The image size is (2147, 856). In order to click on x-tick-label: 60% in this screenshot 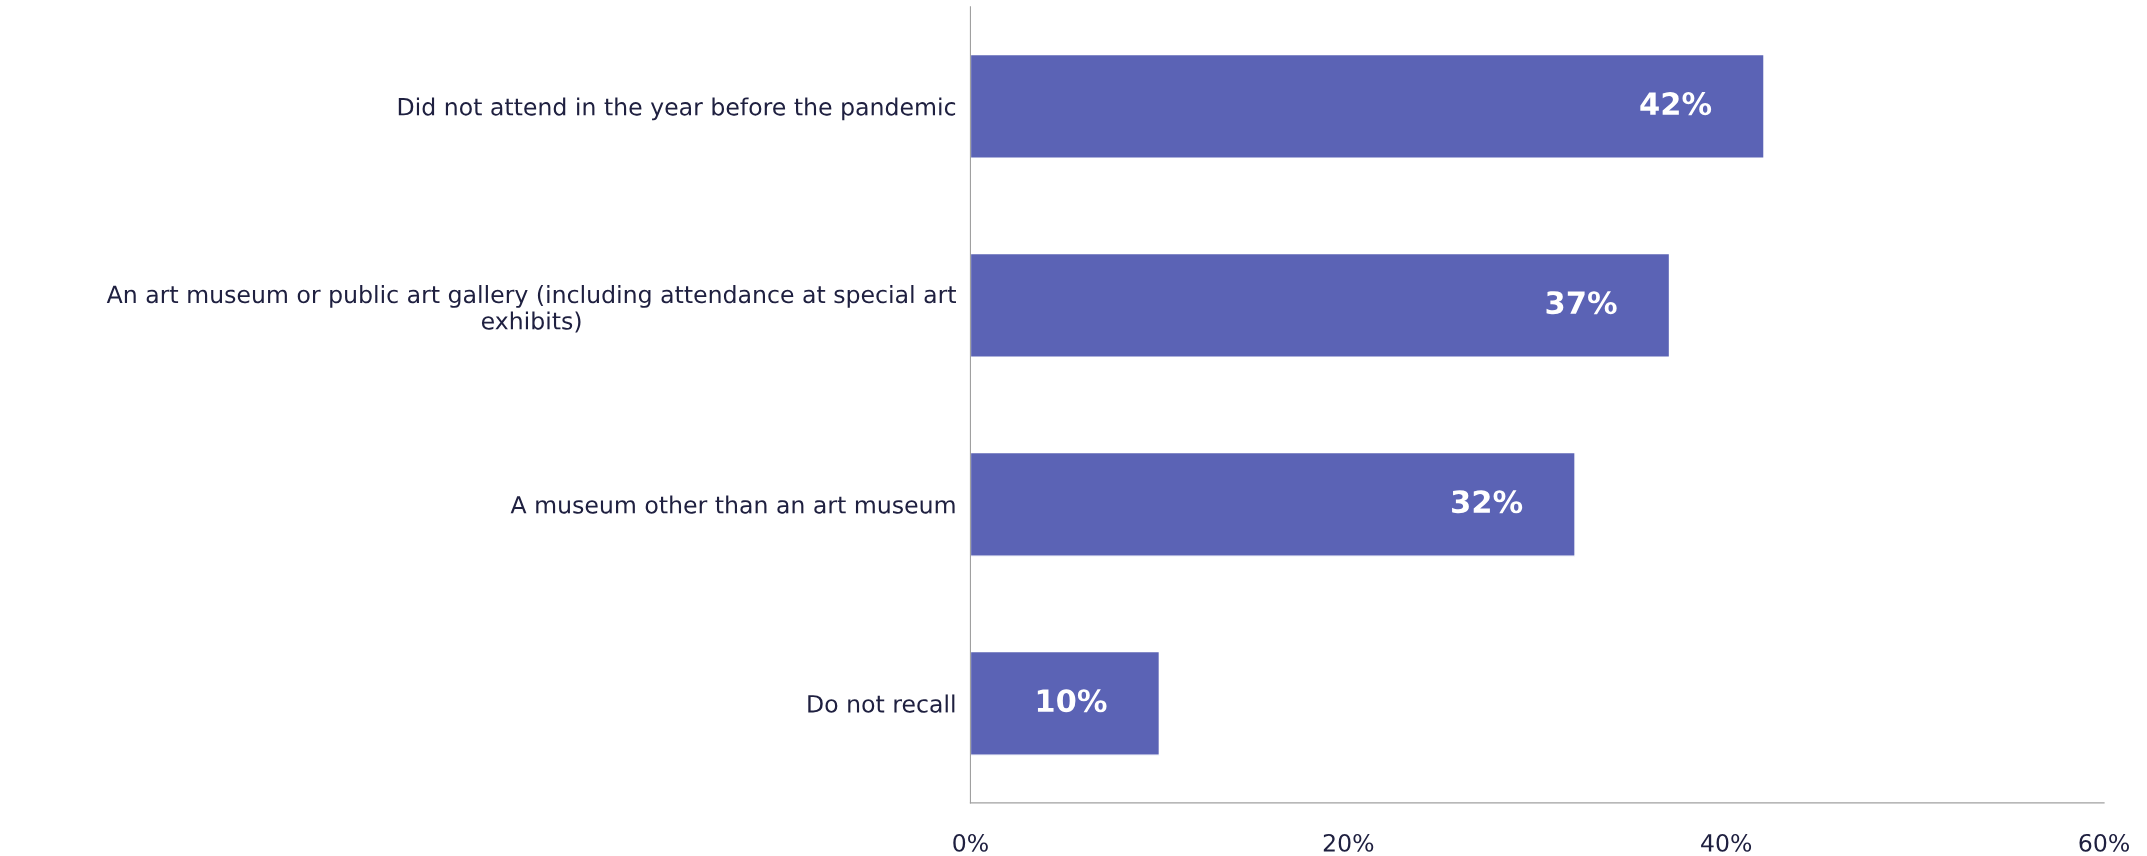, I will do `click(2104, 842)`.